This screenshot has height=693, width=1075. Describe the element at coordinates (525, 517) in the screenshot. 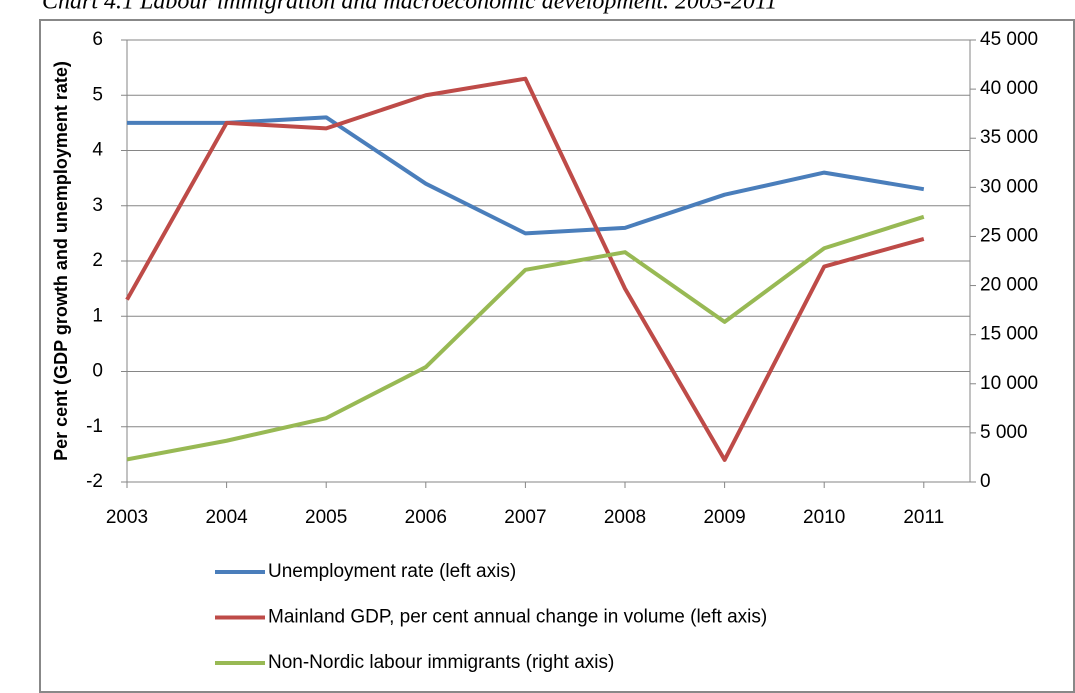

I see `x-tick-label: 2007` at that location.